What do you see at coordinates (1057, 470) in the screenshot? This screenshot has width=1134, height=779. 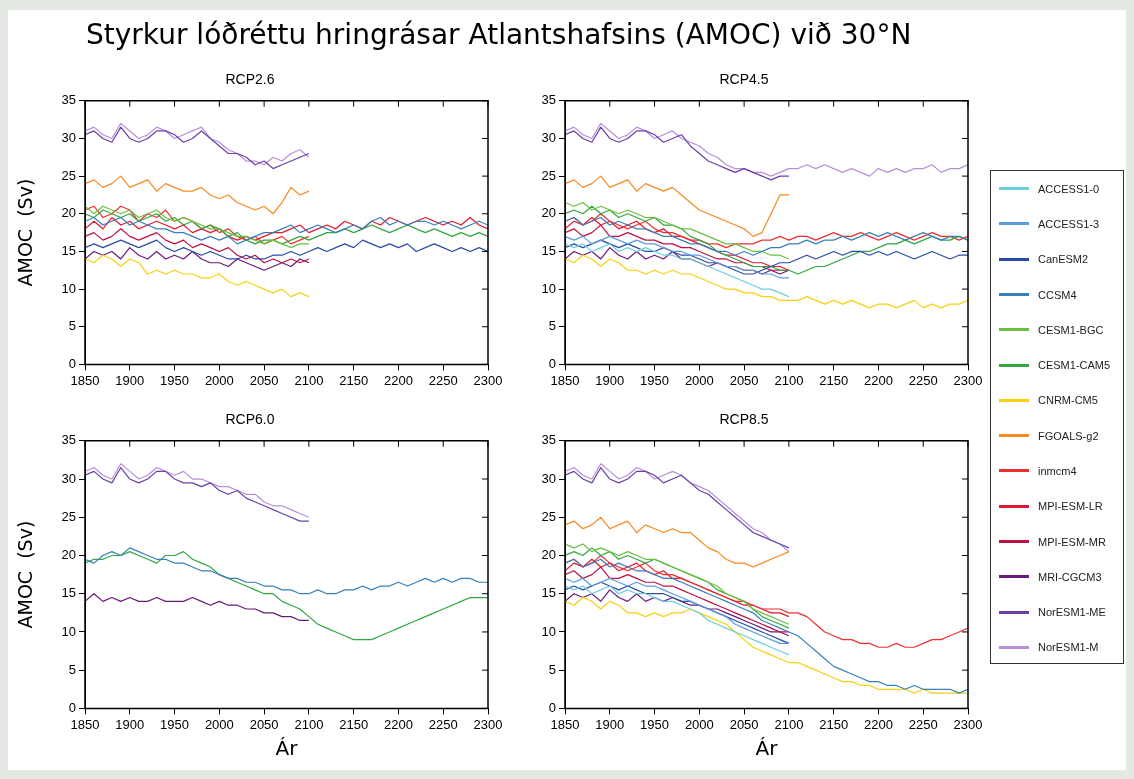 I see `legend-label: inmcm4` at bounding box center [1057, 470].